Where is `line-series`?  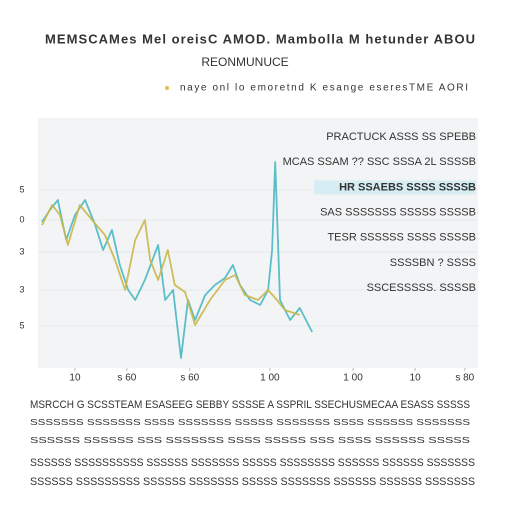
line-series is located at coordinates (171, 265).